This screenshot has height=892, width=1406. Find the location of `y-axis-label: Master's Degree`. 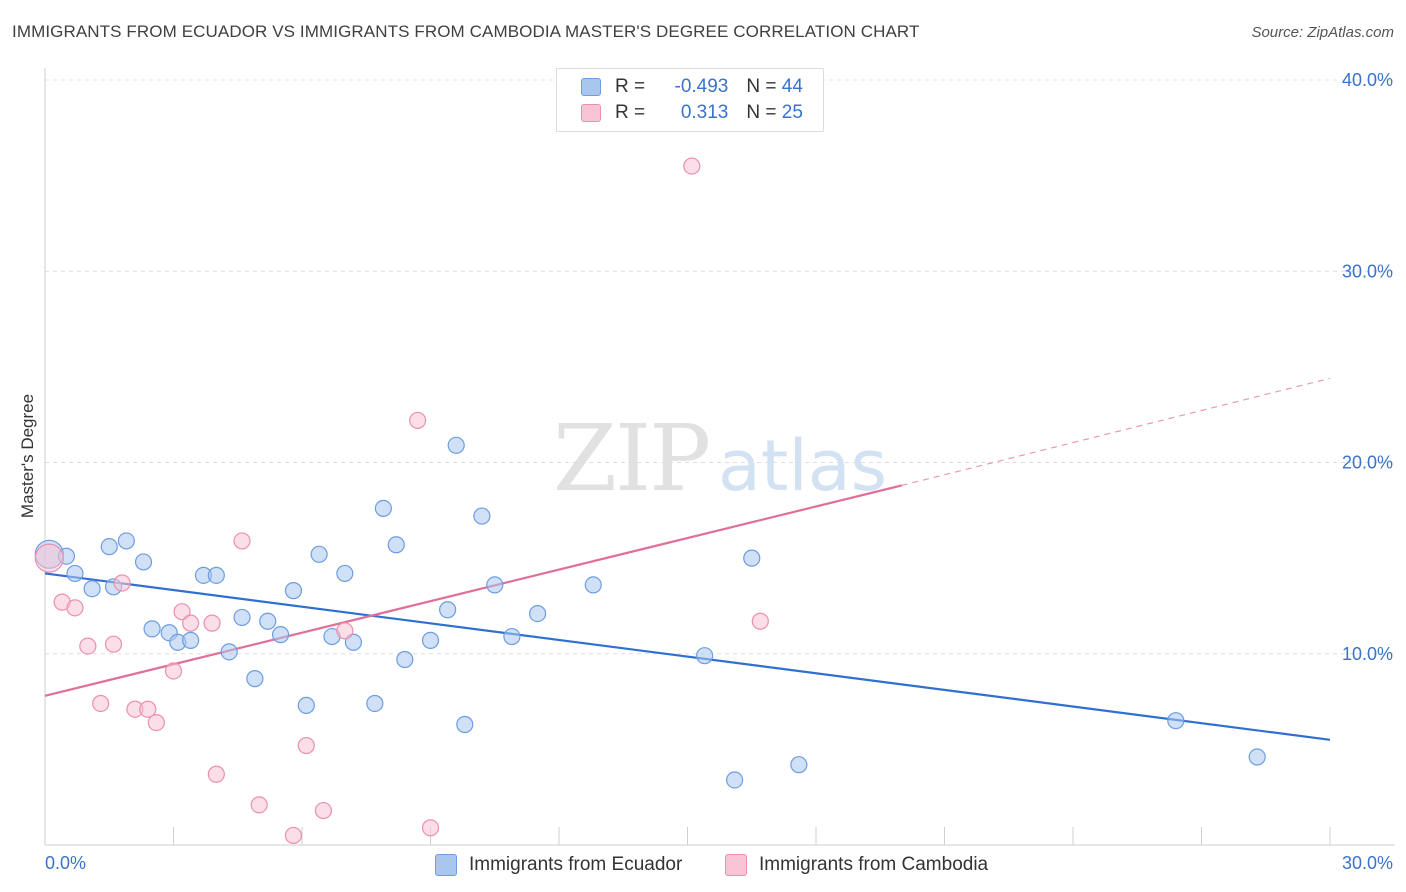

y-axis-label: Master's Degree is located at coordinates (27, 456).